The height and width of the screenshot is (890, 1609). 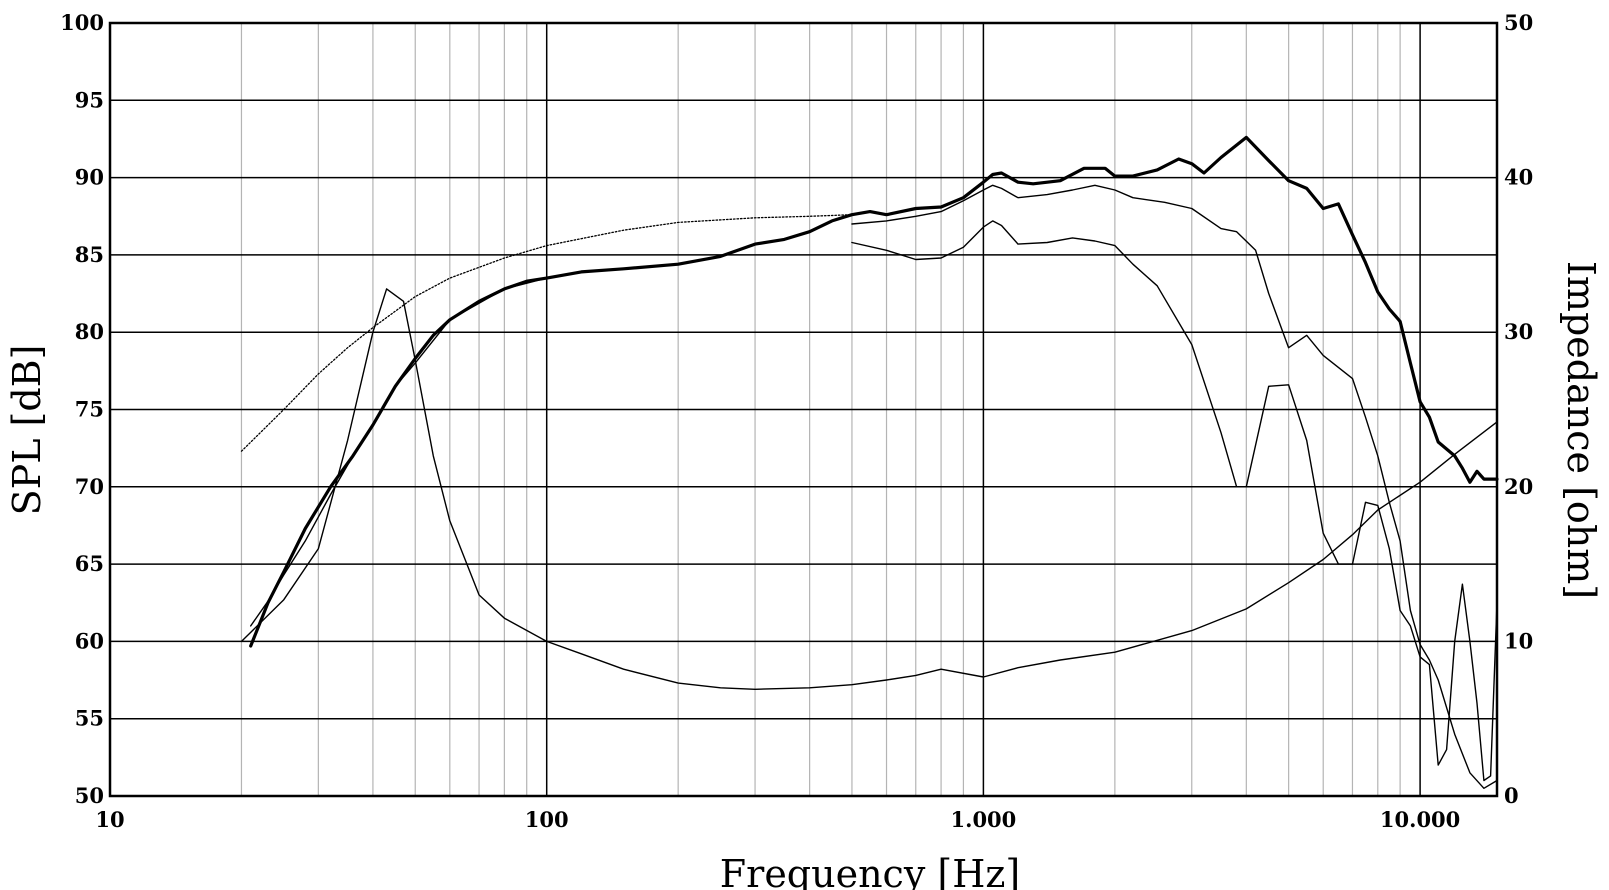 I want to click on y2-tick-label: 20, so click(x=1518, y=486).